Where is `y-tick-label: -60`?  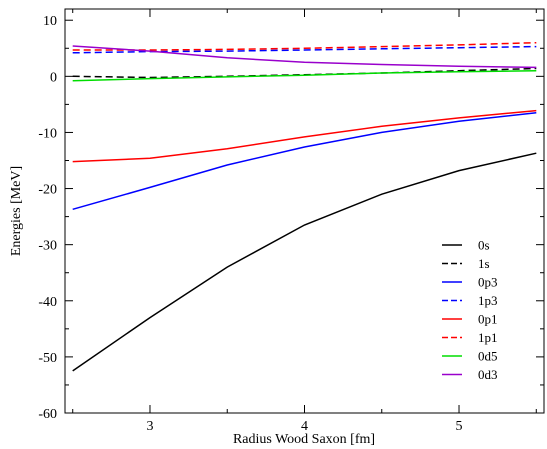 y-tick-label: -60 is located at coordinates (47, 414).